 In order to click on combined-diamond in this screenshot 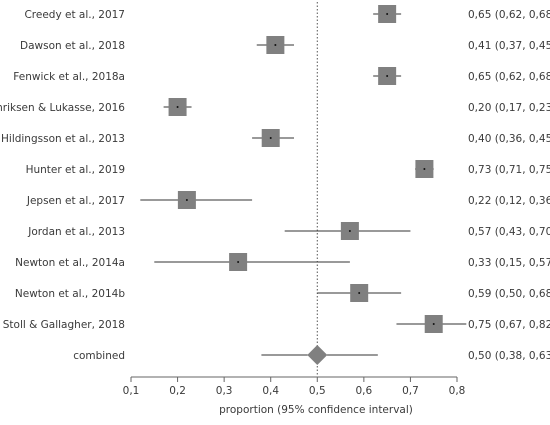, I will do `click(317, 355)`.